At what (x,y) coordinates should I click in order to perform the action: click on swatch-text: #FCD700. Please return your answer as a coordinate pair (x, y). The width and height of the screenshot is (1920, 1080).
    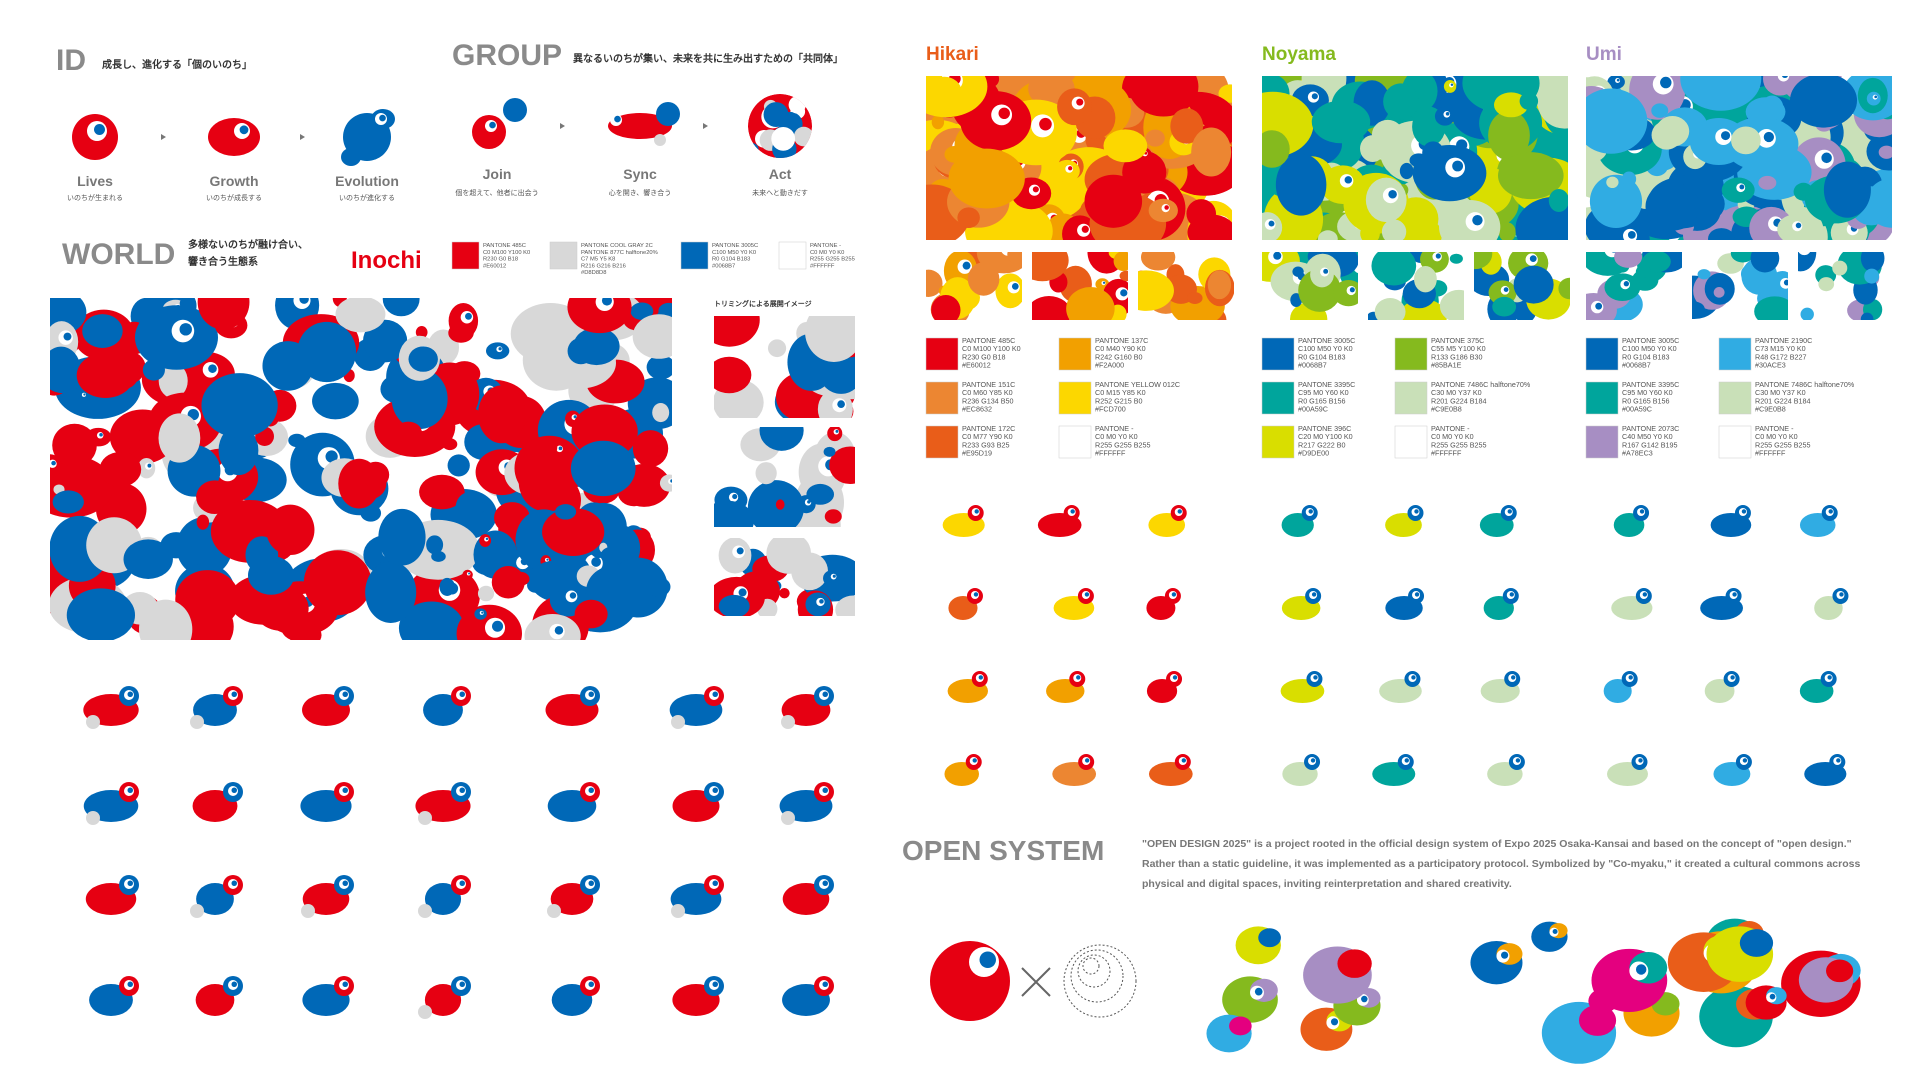
    Looking at the image, I should click on (1110, 409).